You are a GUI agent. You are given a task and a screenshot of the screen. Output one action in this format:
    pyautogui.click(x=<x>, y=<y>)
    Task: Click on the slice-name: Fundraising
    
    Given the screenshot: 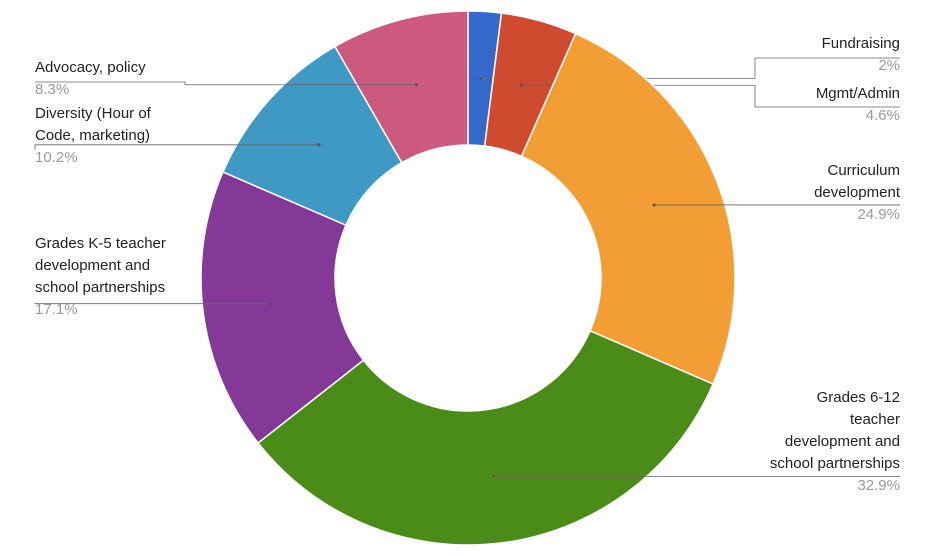 What is the action you would take?
    pyautogui.click(x=860, y=43)
    